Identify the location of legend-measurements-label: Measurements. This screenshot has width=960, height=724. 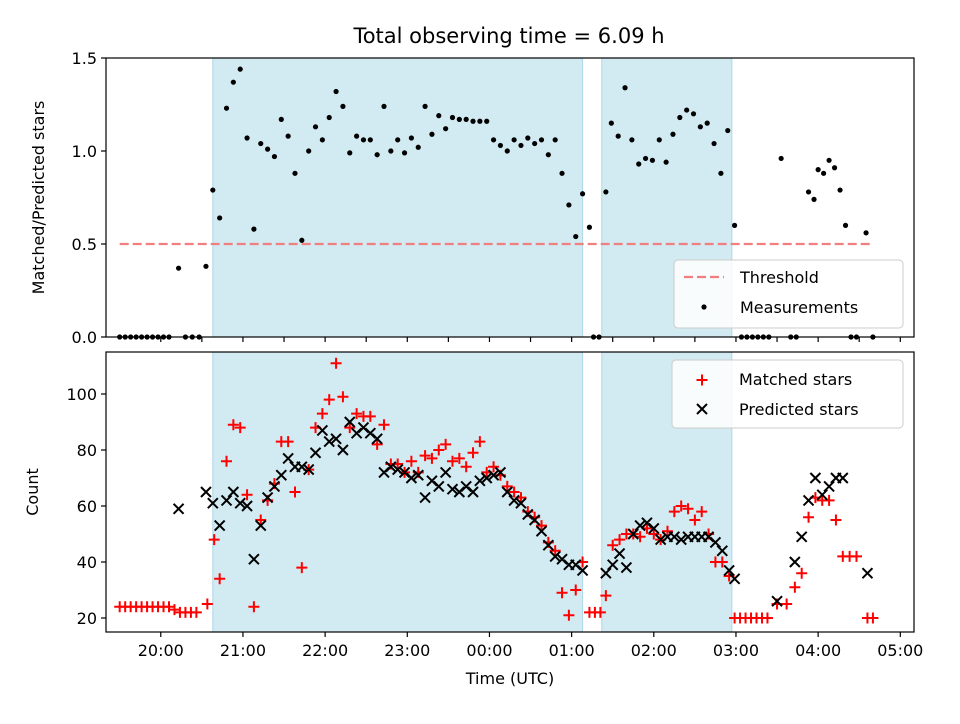
(799, 307).